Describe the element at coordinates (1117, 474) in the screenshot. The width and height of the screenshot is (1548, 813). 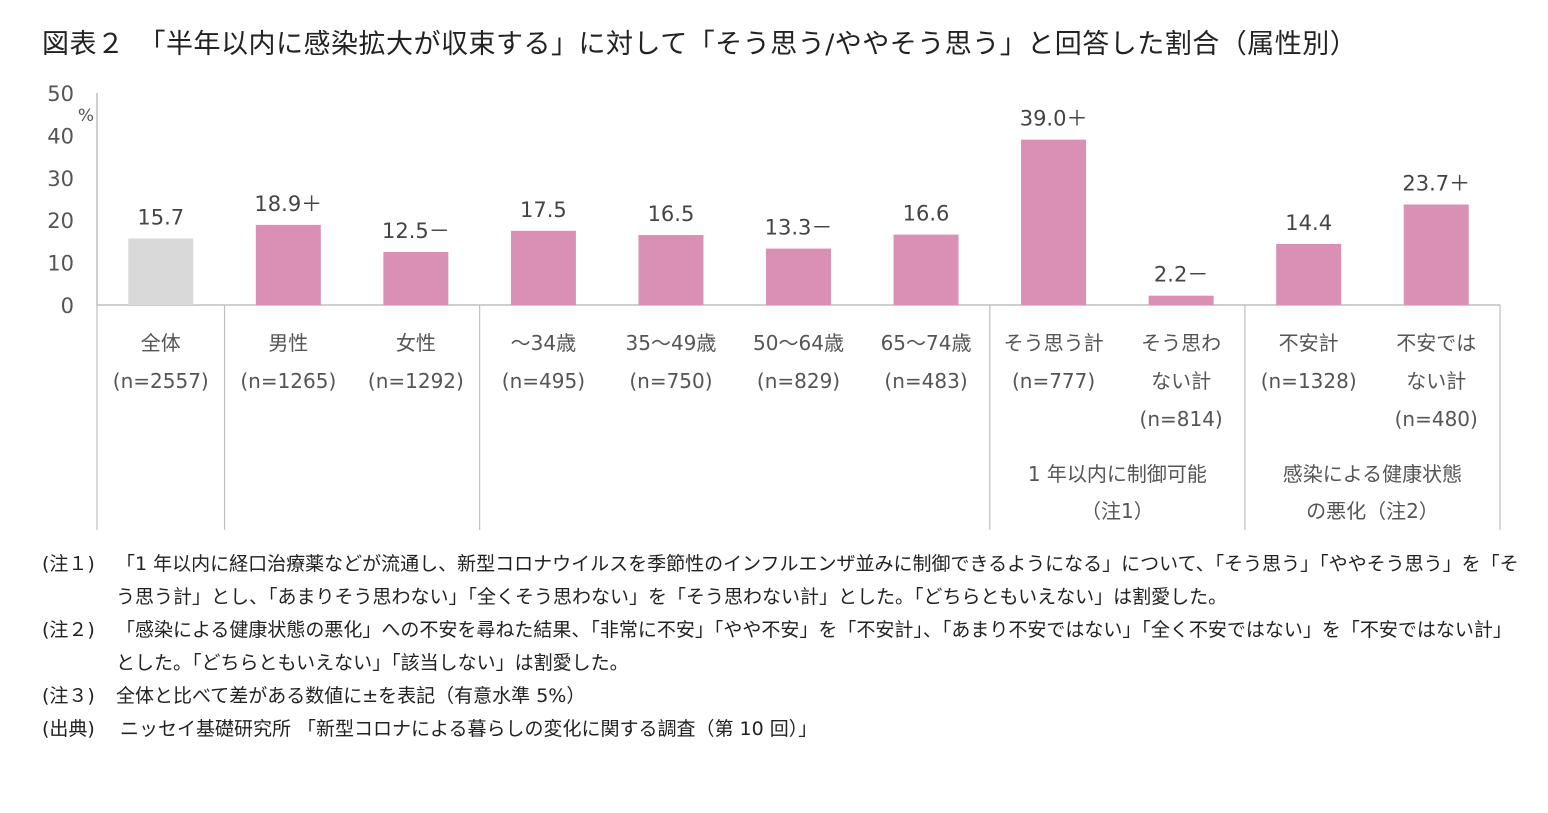
I see `group-label: 1 年以内に制御可能` at that location.